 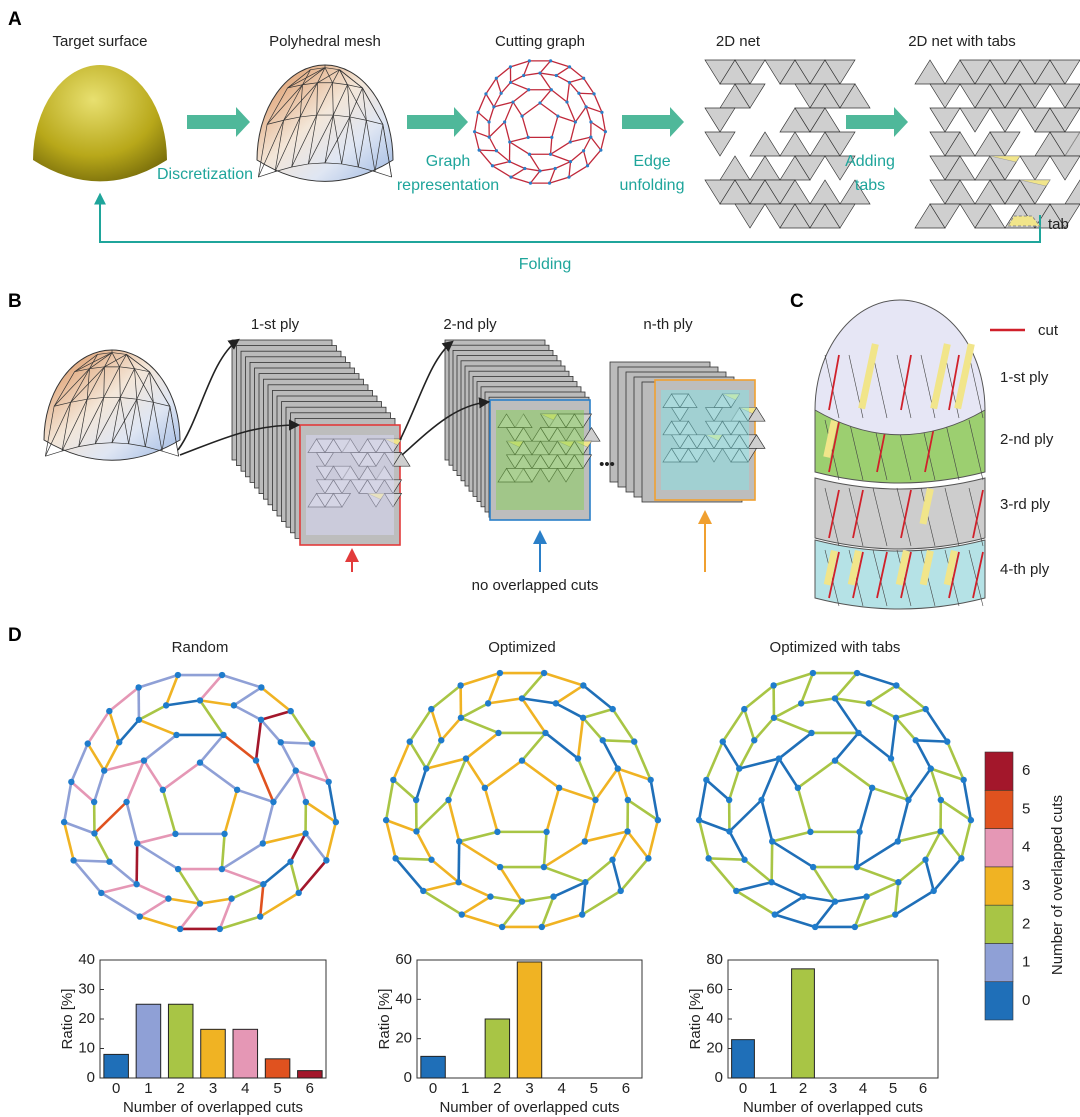 What do you see at coordinates (999, 963) in the screenshot?
I see `colorbar-cell` at bounding box center [999, 963].